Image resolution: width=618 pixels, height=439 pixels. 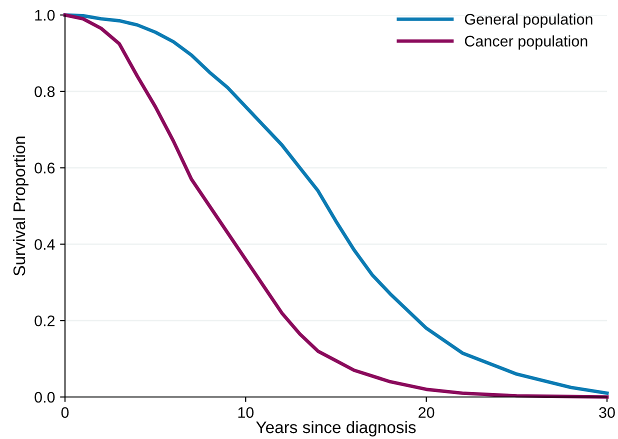 What do you see at coordinates (336, 428) in the screenshot?
I see `x-axis-title: Years since diagnosis` at bounding box center [336, 428].